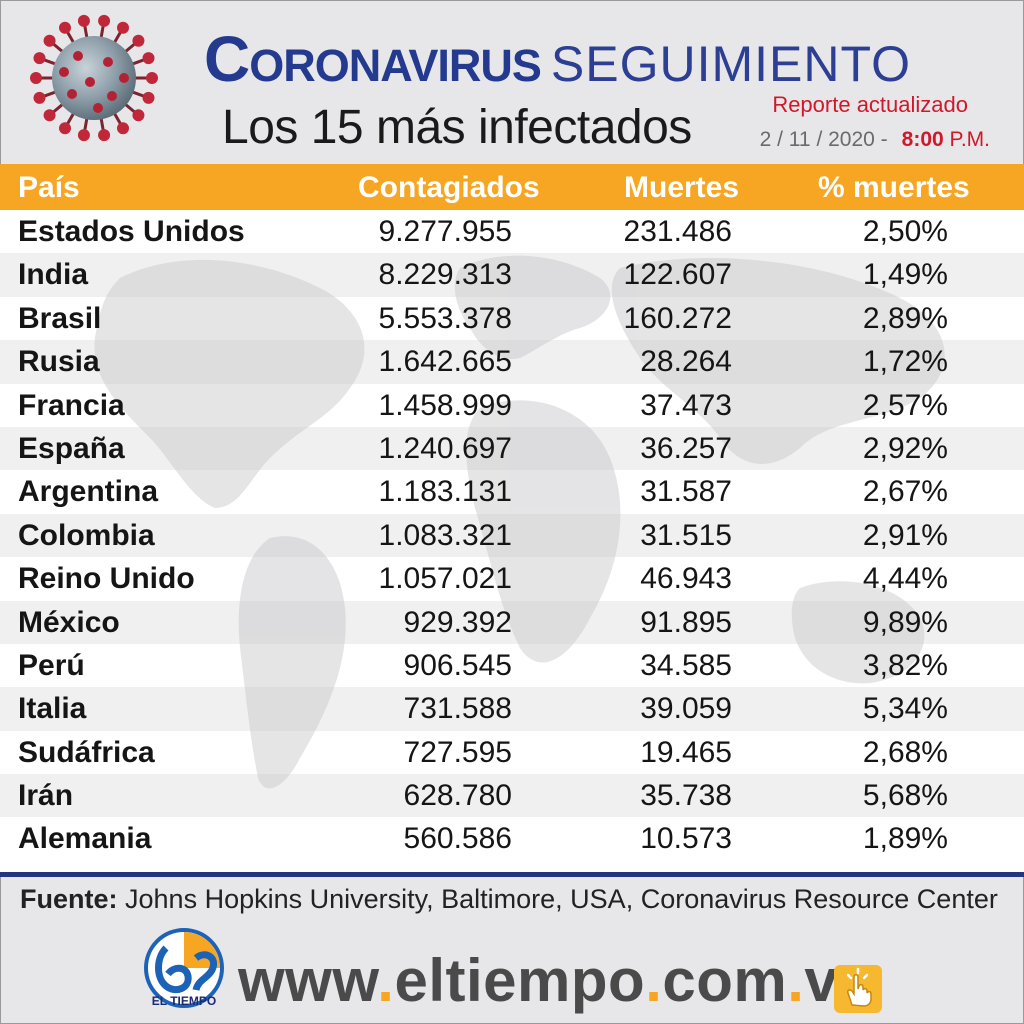  What do you see at coordinates (46, 796) in the screenshot?
I see `cell-country: Irán` at bounding box center [46, 796].